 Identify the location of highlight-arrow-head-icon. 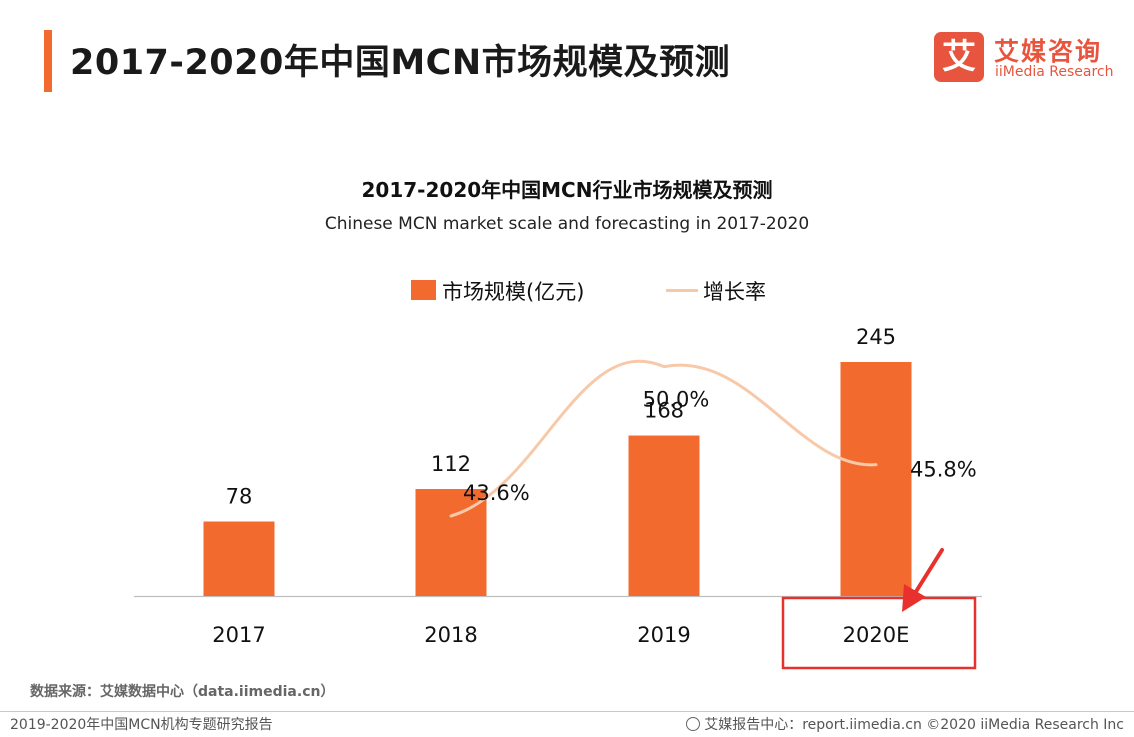
(914, 598).